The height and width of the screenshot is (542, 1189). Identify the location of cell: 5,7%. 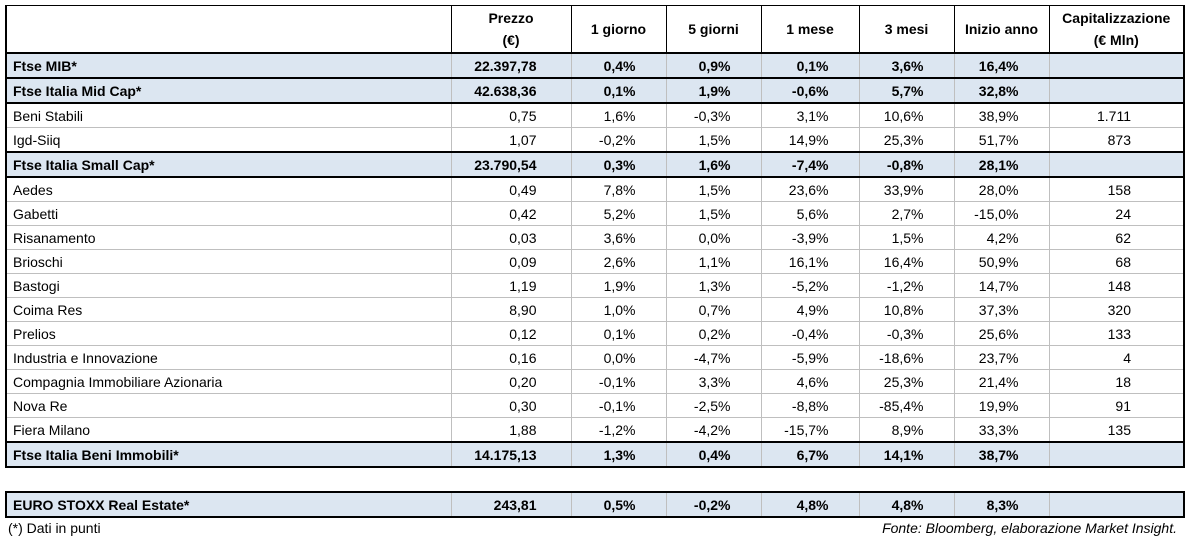
(906, 90).